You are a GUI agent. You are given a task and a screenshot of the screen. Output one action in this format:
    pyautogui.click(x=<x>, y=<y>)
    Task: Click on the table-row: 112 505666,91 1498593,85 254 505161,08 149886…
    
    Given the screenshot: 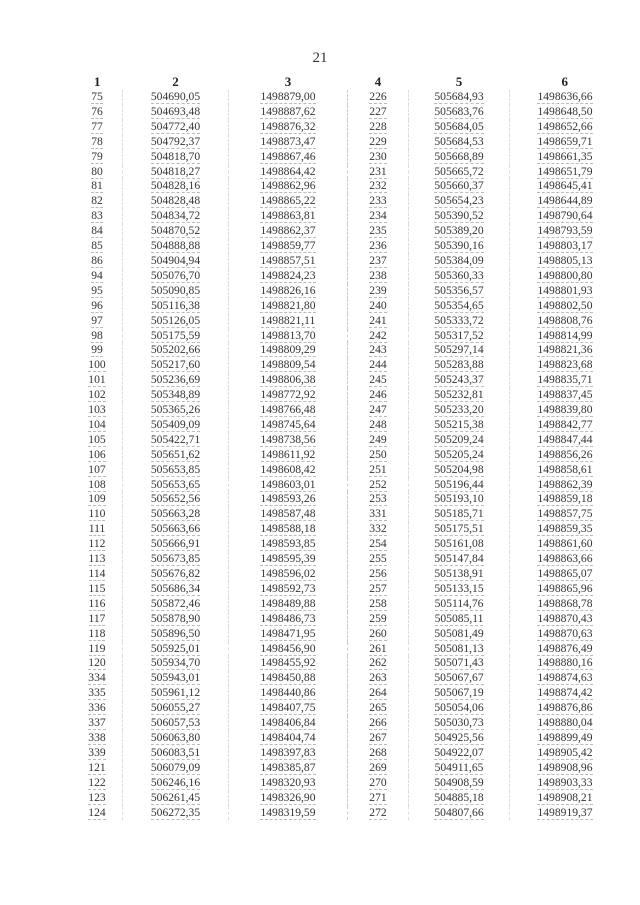 What is the action you would take?
    pyautogui.click(x=346, y=545)
    